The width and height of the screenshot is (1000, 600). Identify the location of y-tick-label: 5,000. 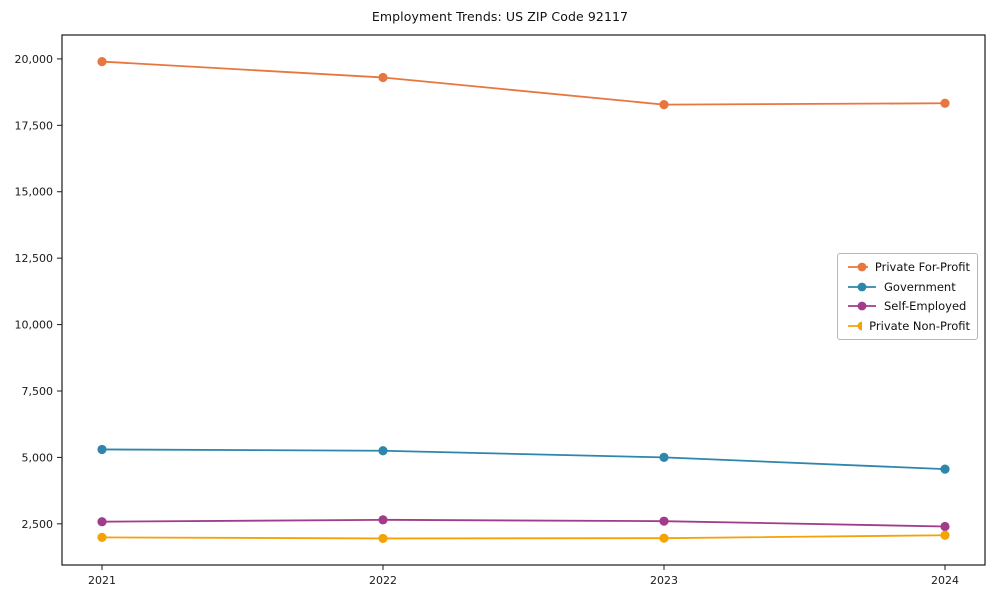
(38, 457).